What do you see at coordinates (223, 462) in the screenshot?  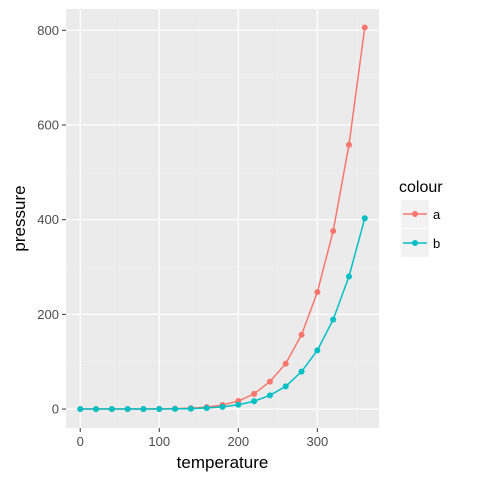 I see `x-axis-title: temperature` at bounding box center [223, 462].